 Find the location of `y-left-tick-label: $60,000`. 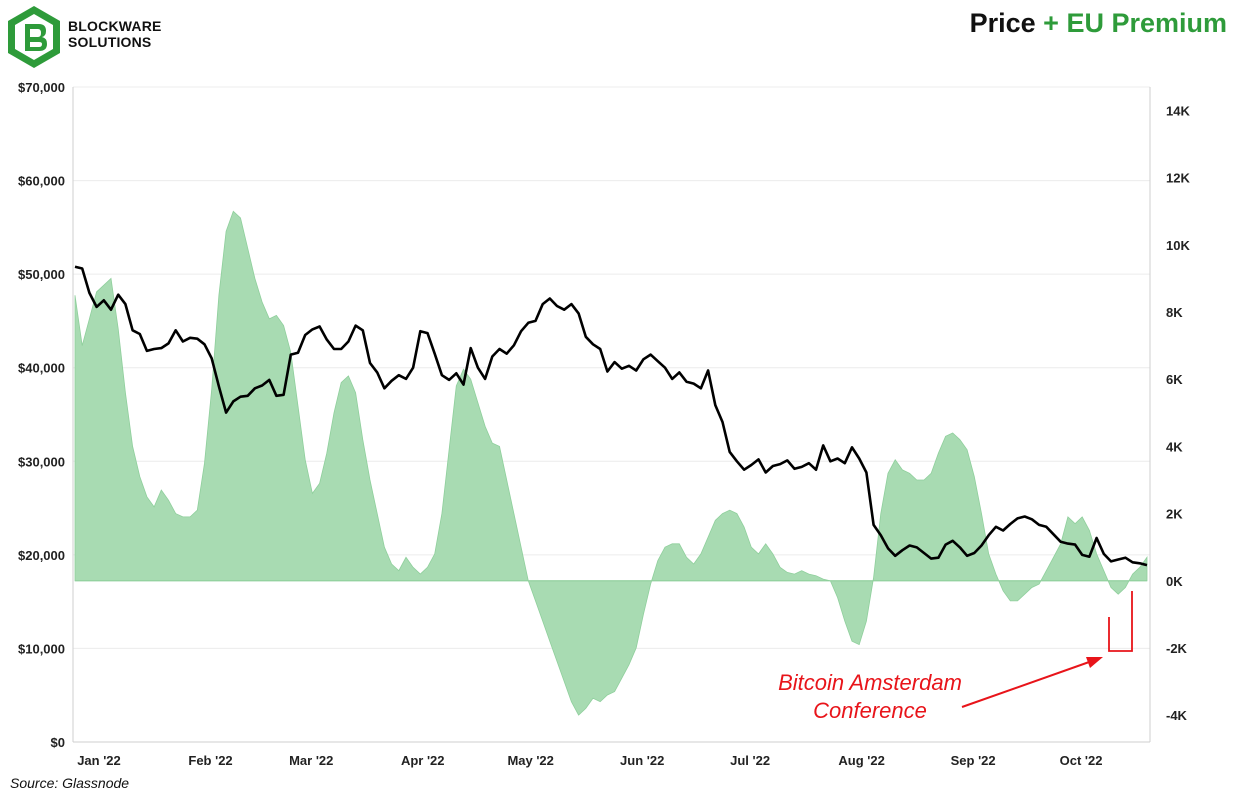

y-left-tick-label: $60,000 is located at coordinates (41, 181).